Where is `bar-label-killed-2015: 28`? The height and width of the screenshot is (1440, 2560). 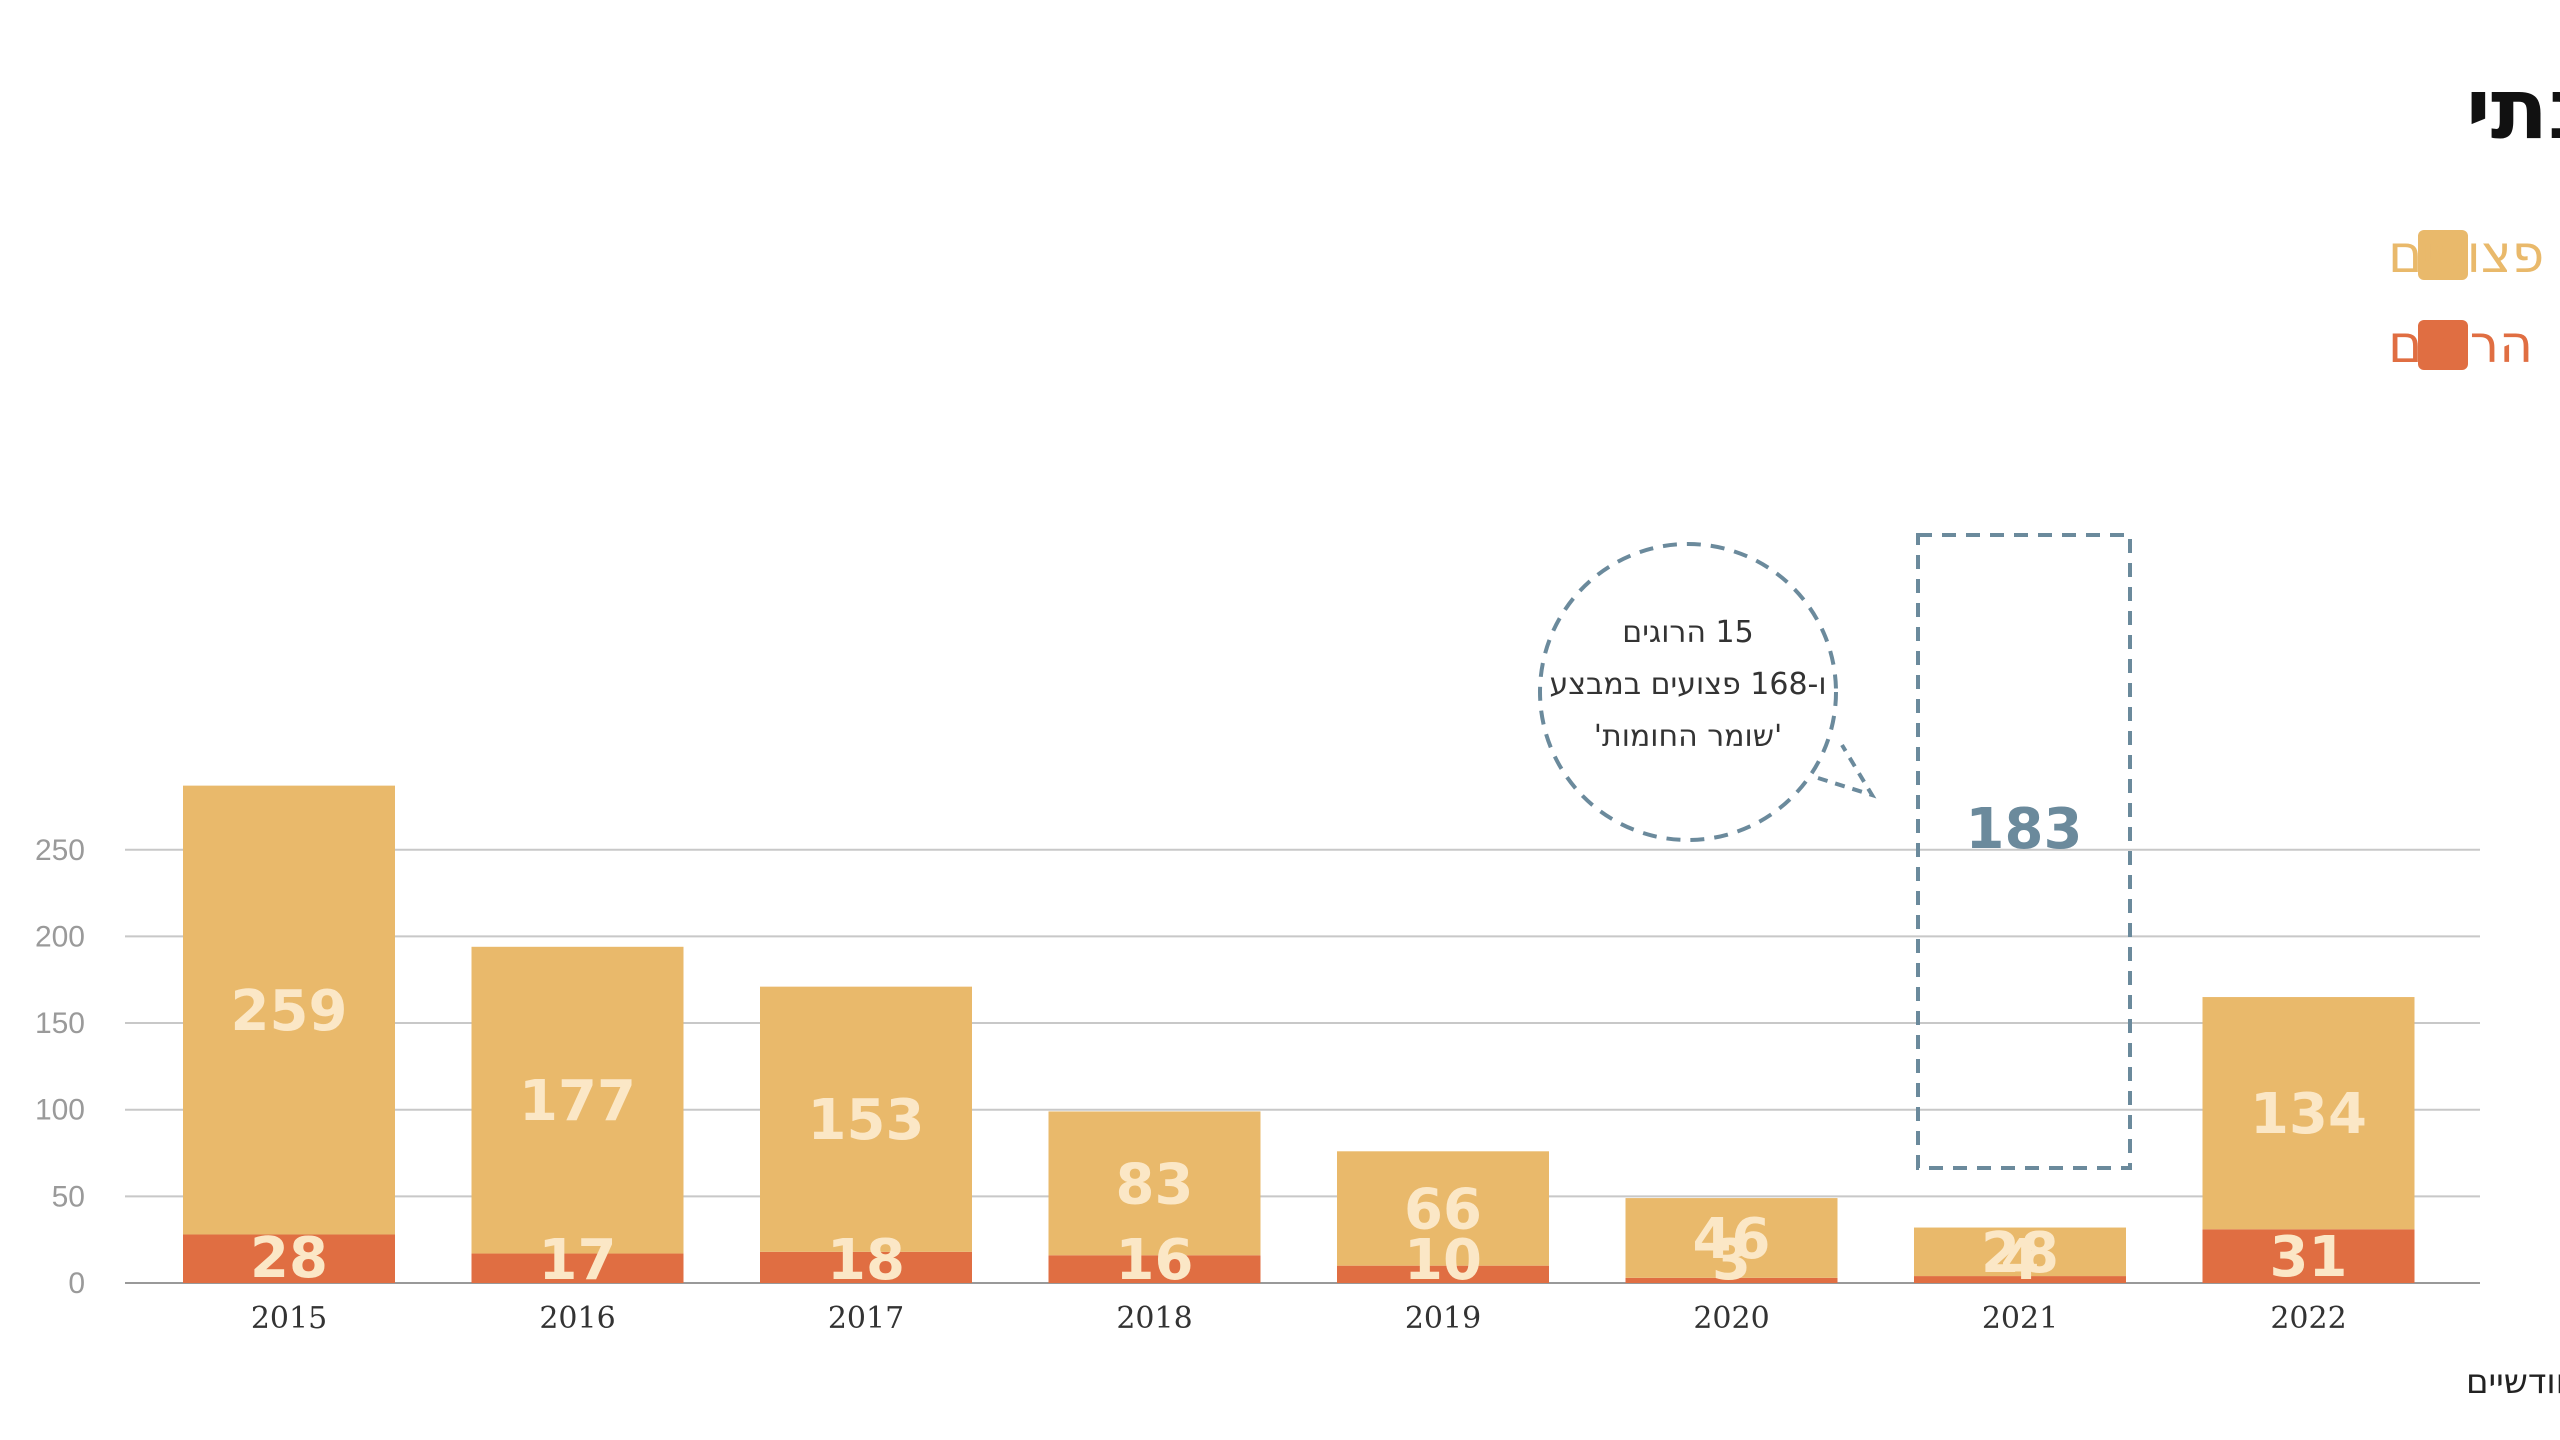
bar-label-killed-2015: 28 is located at coordinates (289, 1258).